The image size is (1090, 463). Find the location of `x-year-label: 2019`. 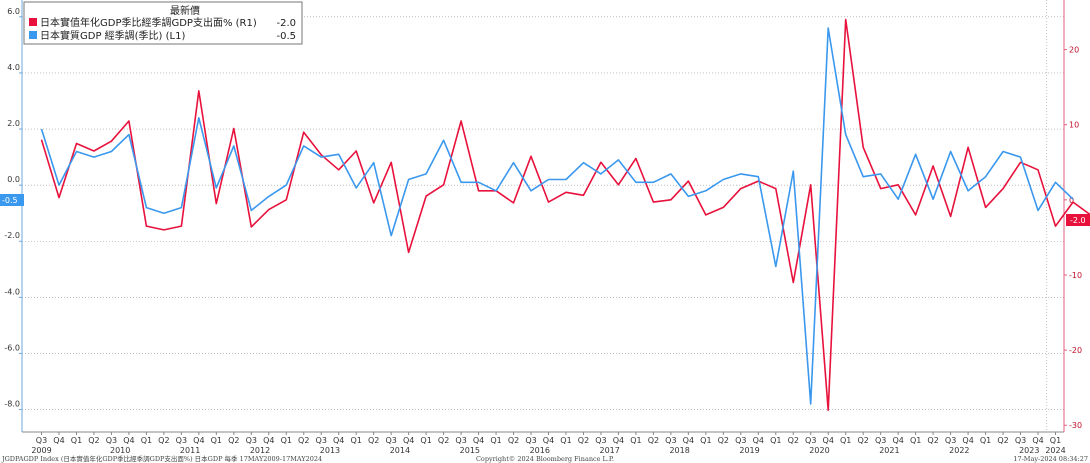

x-year-label: 2019 is located at coordinates (749, 450).